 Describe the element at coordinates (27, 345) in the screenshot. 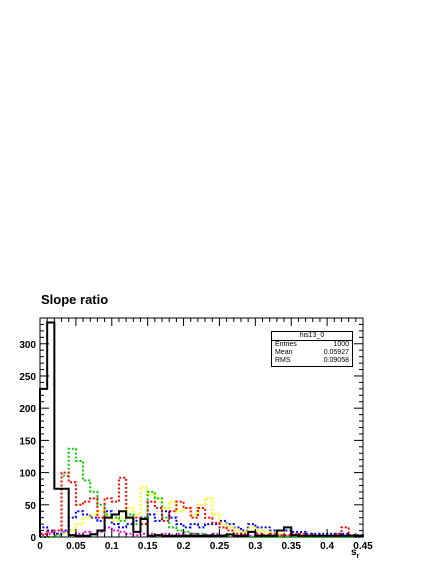

I see `y-tick-label: 300` at that location.